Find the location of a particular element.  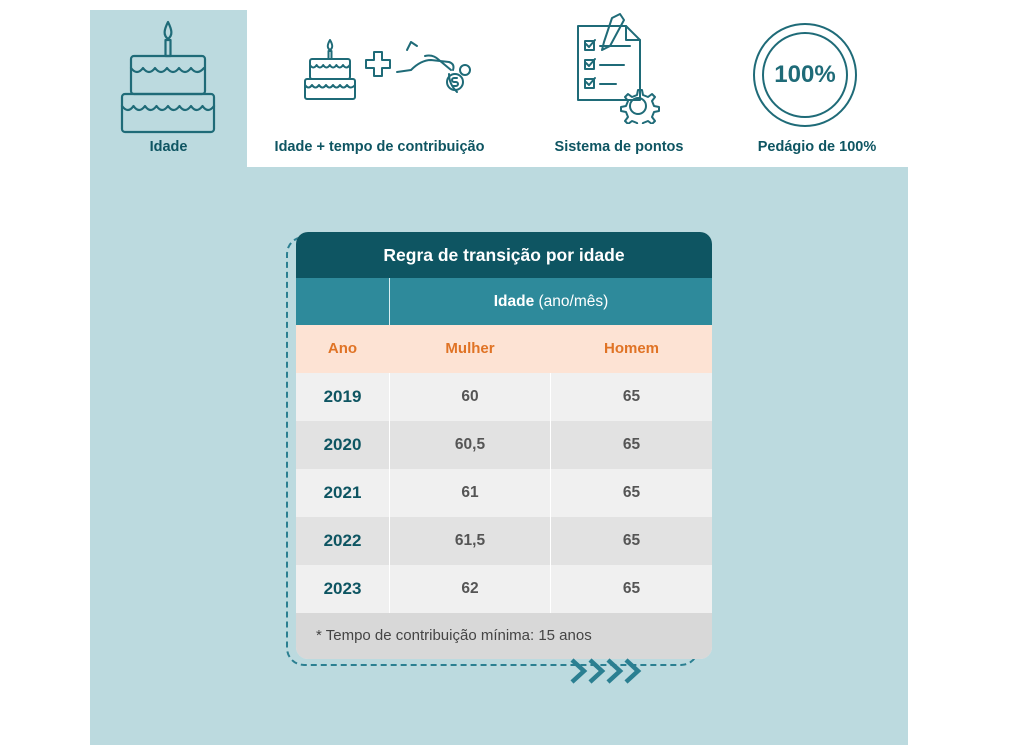

table-header: Idade (ano/mês) is located at coordinates (504, 301).